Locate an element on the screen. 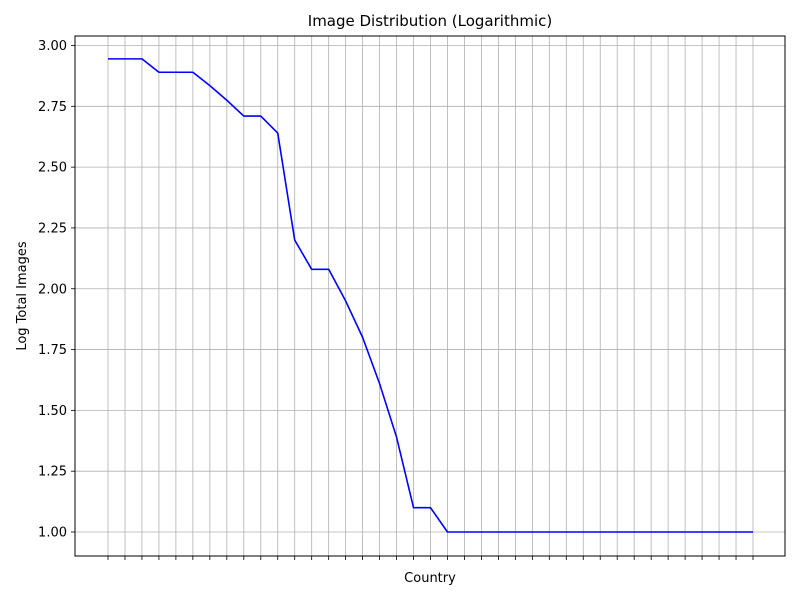  y-tick-label: 2.75 is located at coordinates (52, 107).